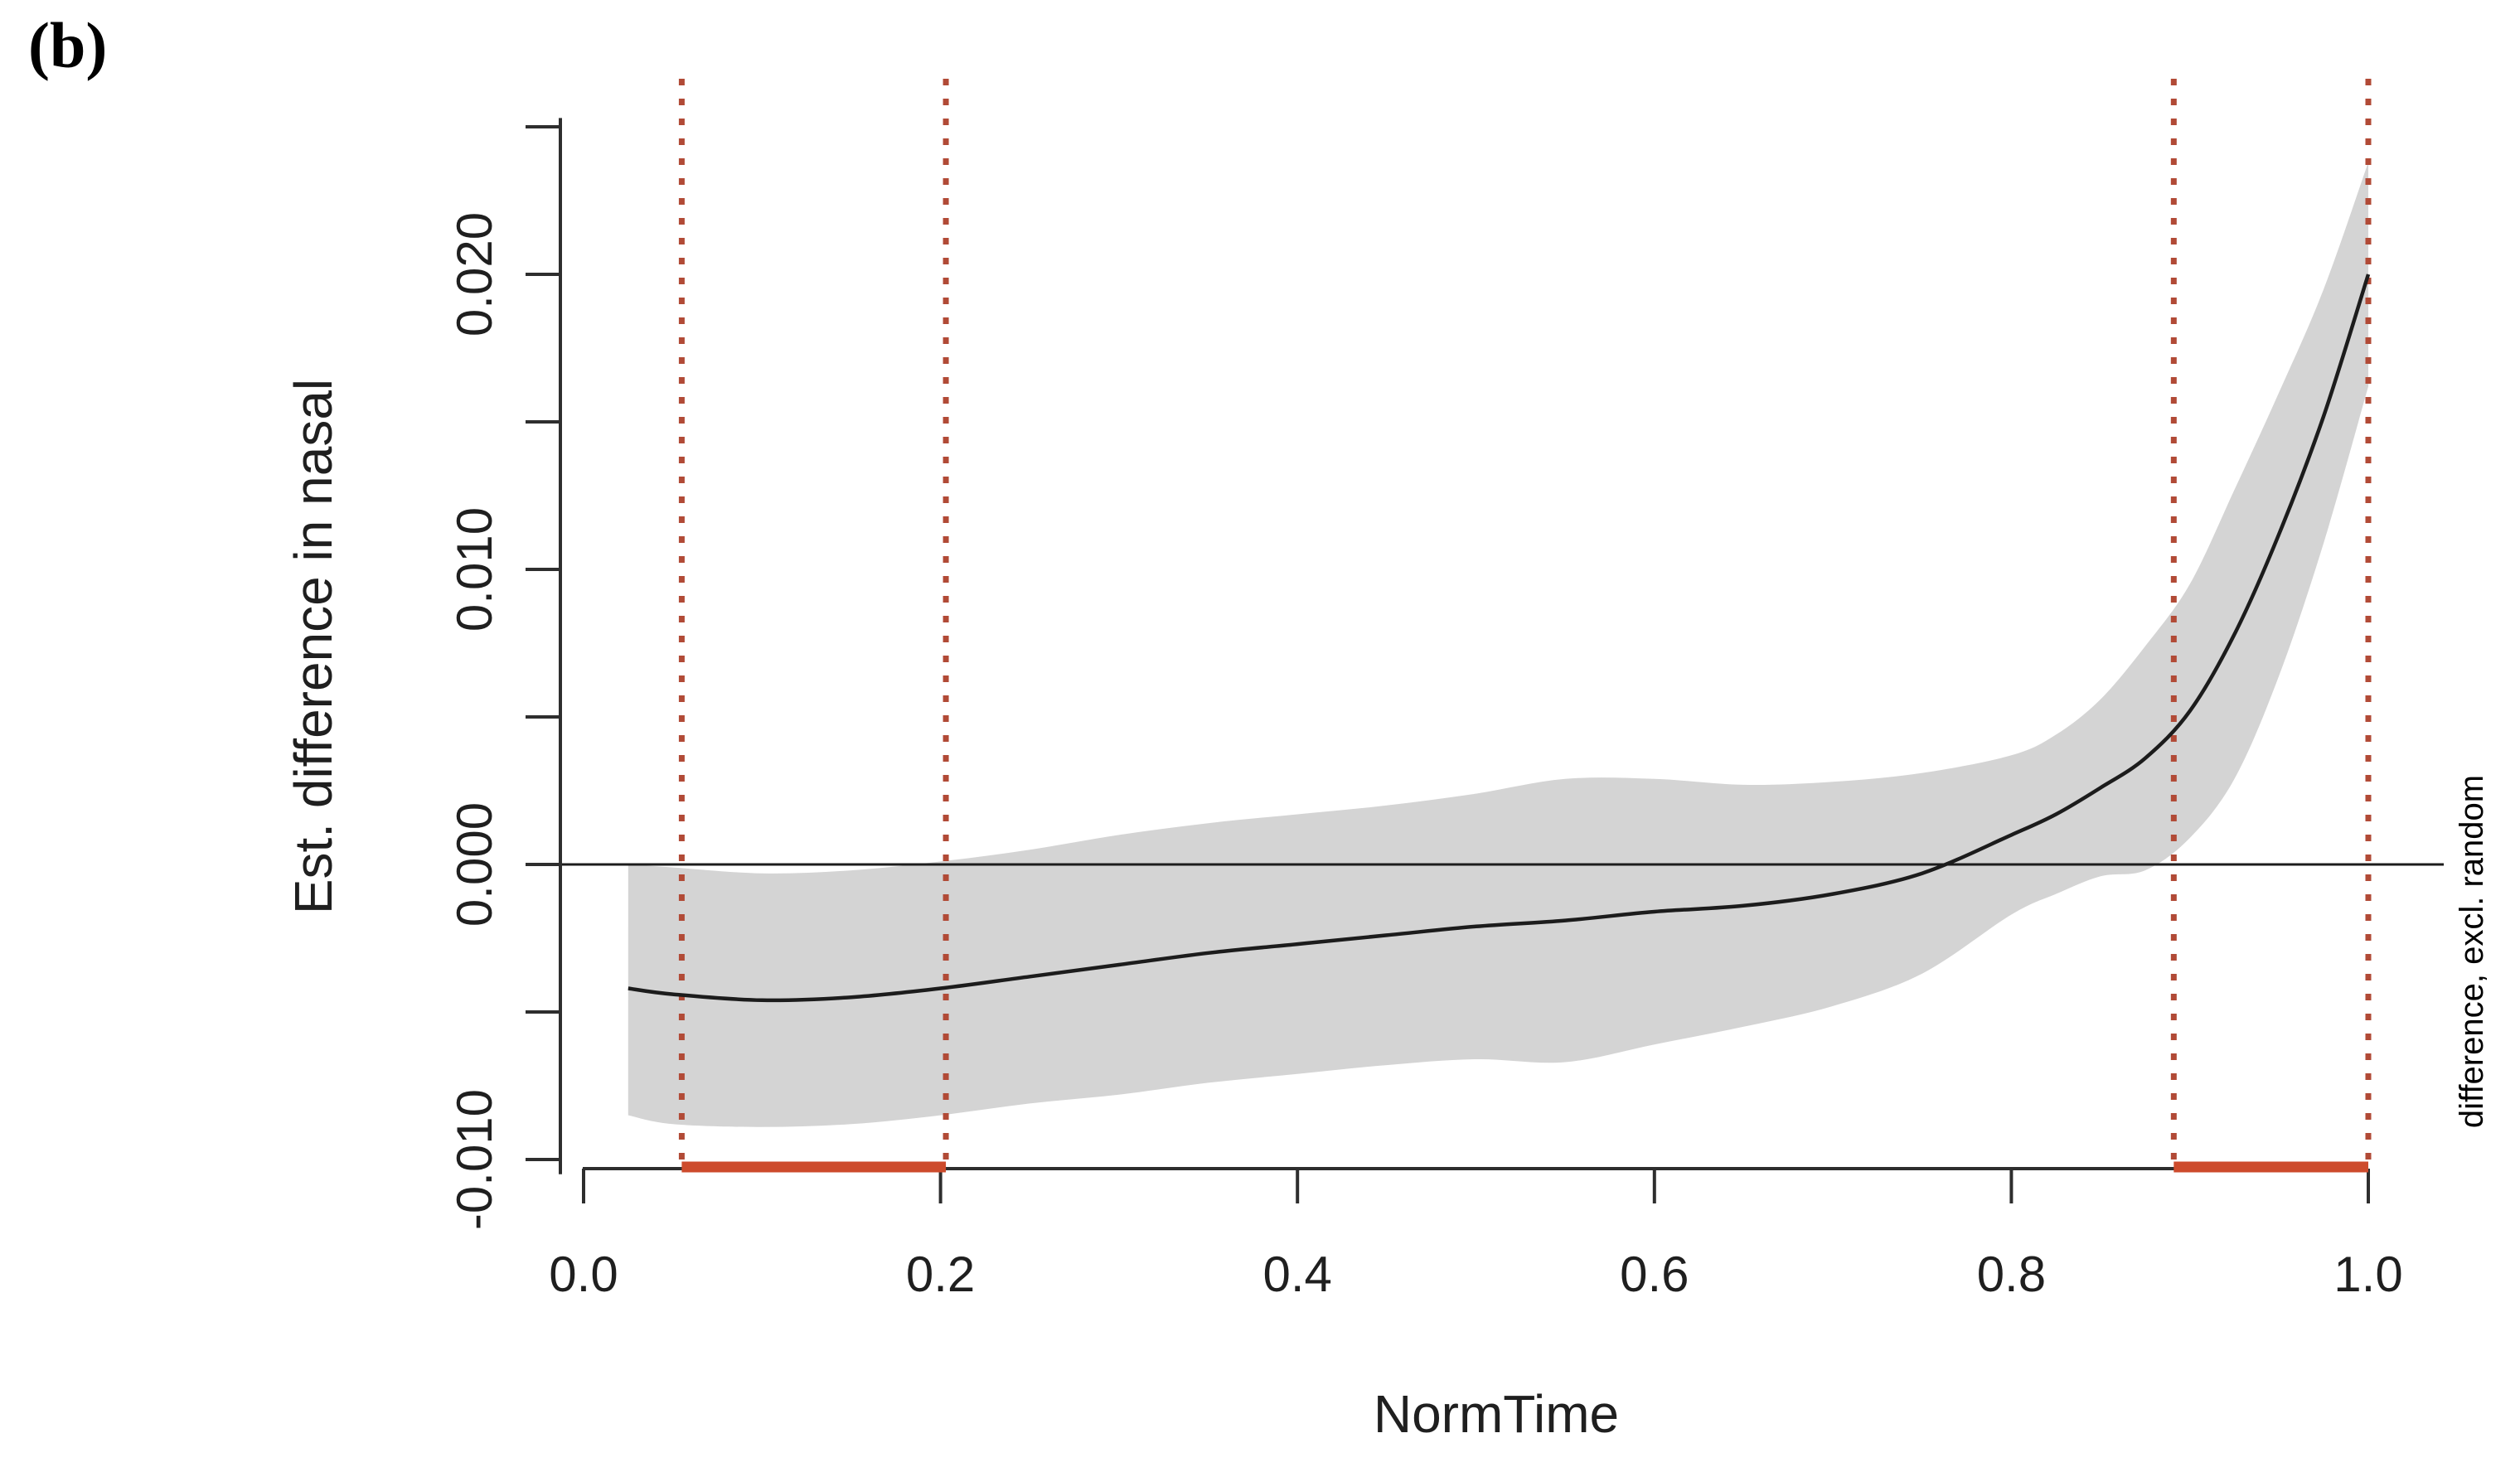 The height and width of the screenshot is (1467, 2520). I want to click on right-side-label: difference, excl. random, so click(2472, 952).